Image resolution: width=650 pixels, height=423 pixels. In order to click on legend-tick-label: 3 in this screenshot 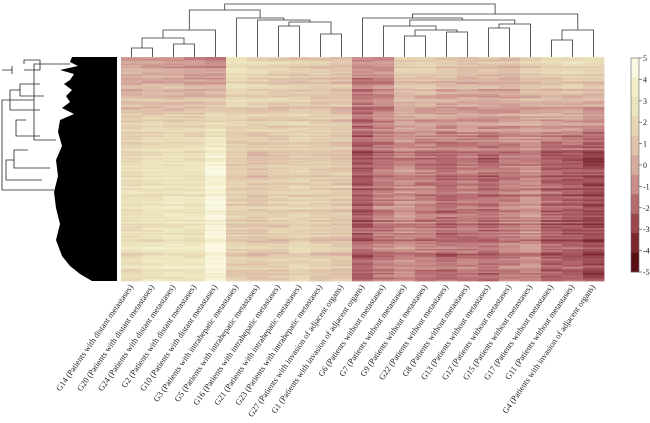, I will do `click(645, 101)`.